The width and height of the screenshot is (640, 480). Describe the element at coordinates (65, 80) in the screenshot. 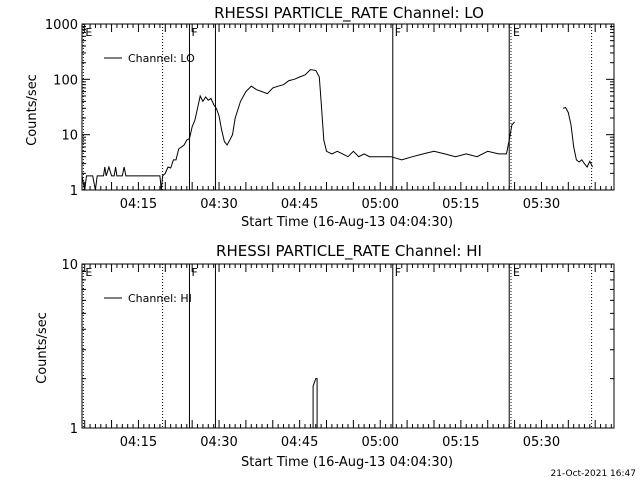

I see `y-tick-label: 100` at that location.